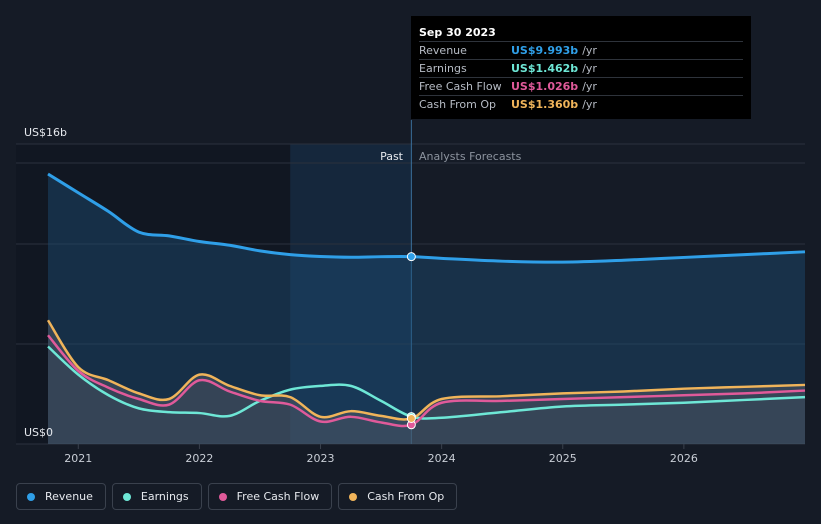 The height and width of the screenshot is (524, 821). What do you see at coordinates (278, 496) in the screenshot?
I see `legend-label: Free Cash Flow` at bounding box center [278, 496].